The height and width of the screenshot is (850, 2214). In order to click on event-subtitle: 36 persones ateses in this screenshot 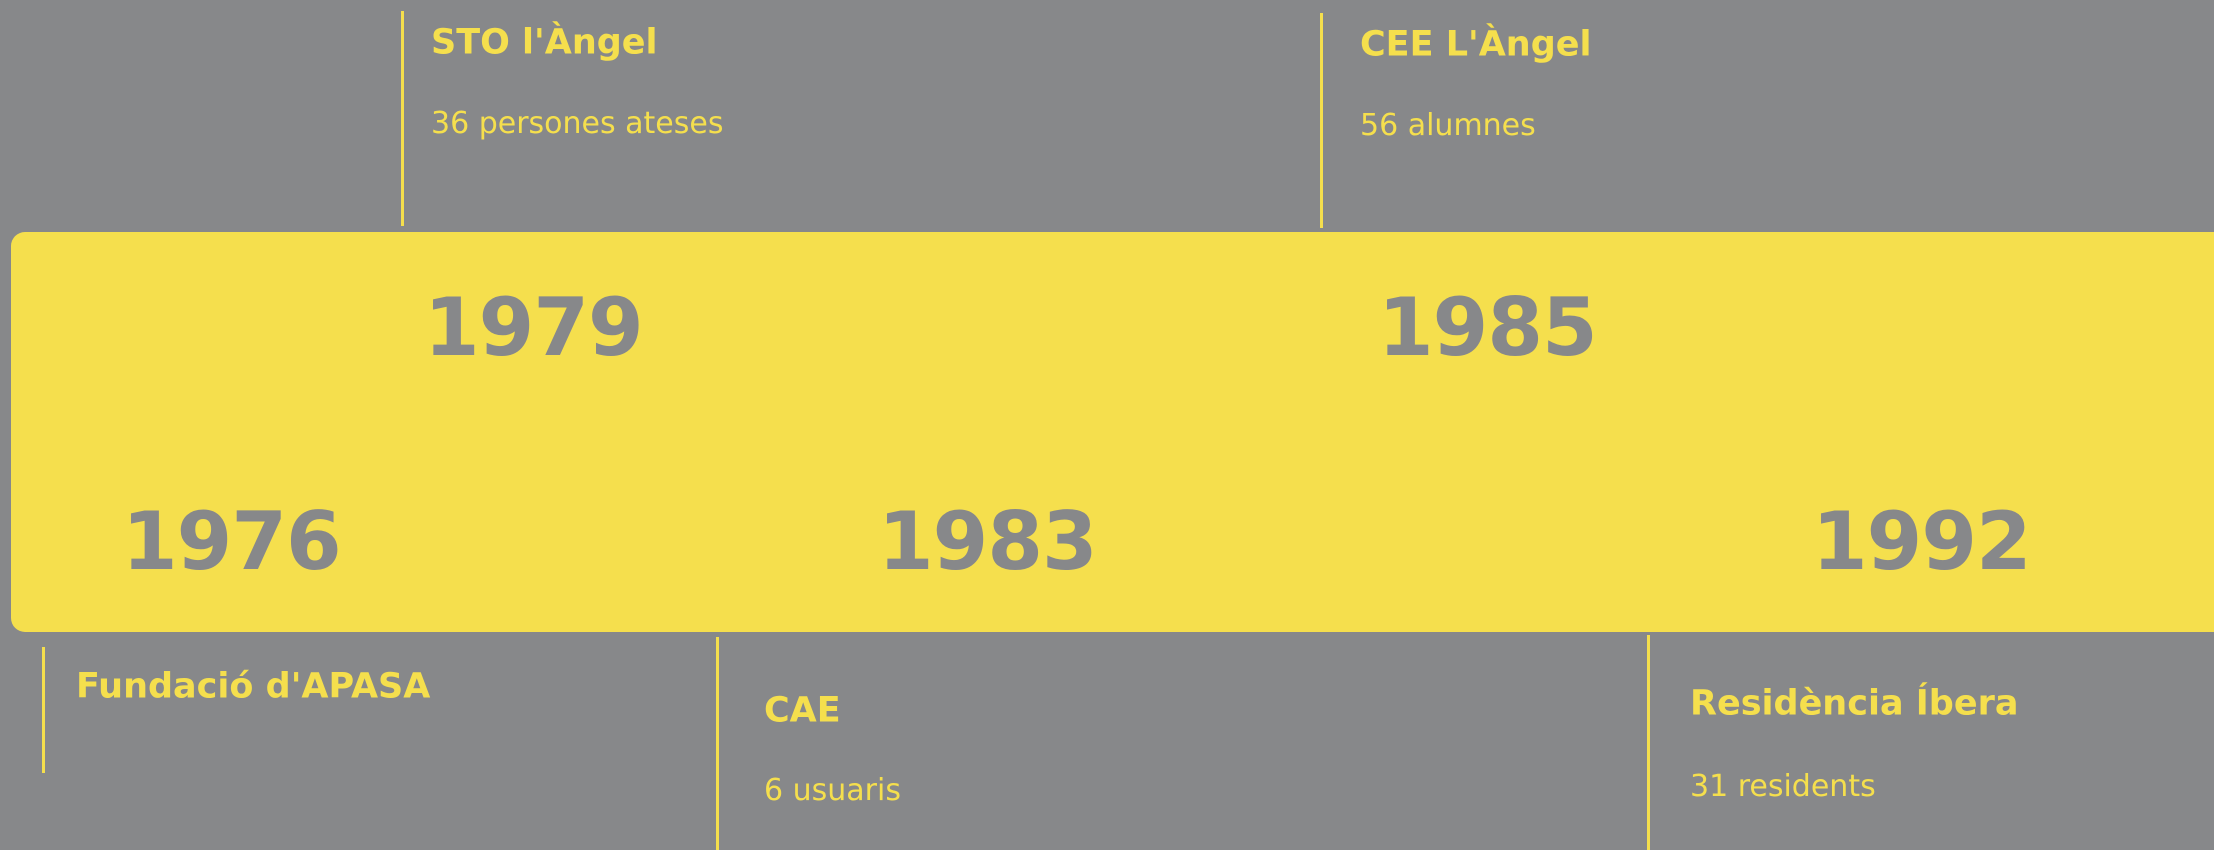, I will do `click(577, 123)`.